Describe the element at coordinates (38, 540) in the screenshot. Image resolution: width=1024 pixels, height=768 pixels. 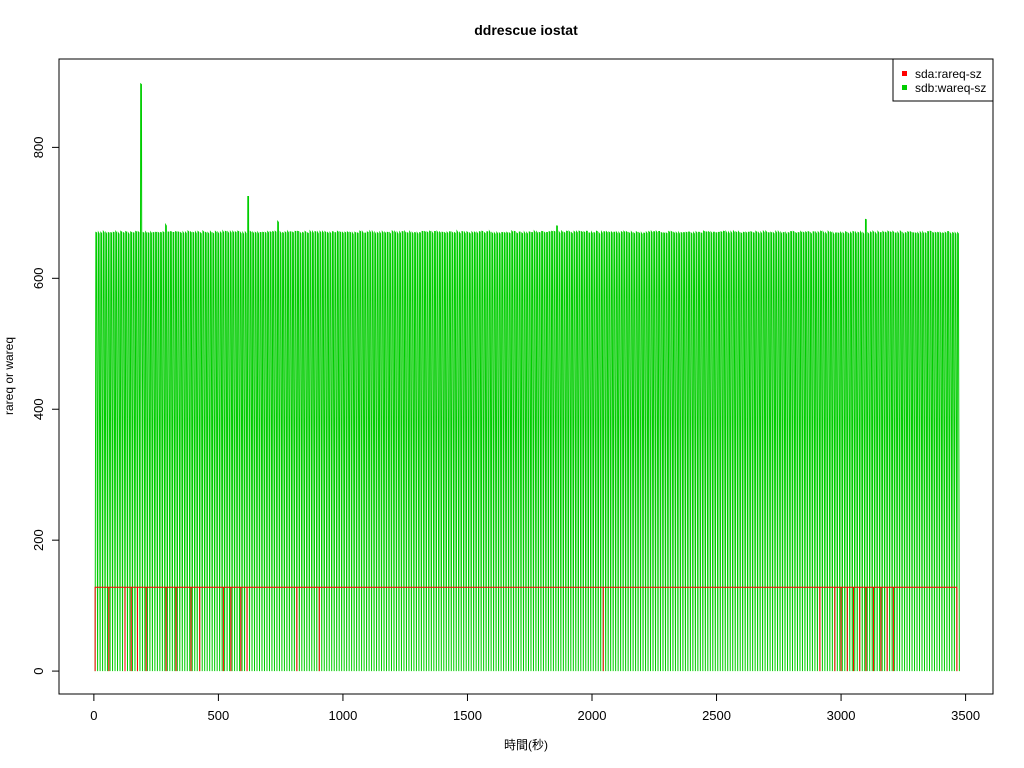
I see `y-tick-label: 200` at that location.